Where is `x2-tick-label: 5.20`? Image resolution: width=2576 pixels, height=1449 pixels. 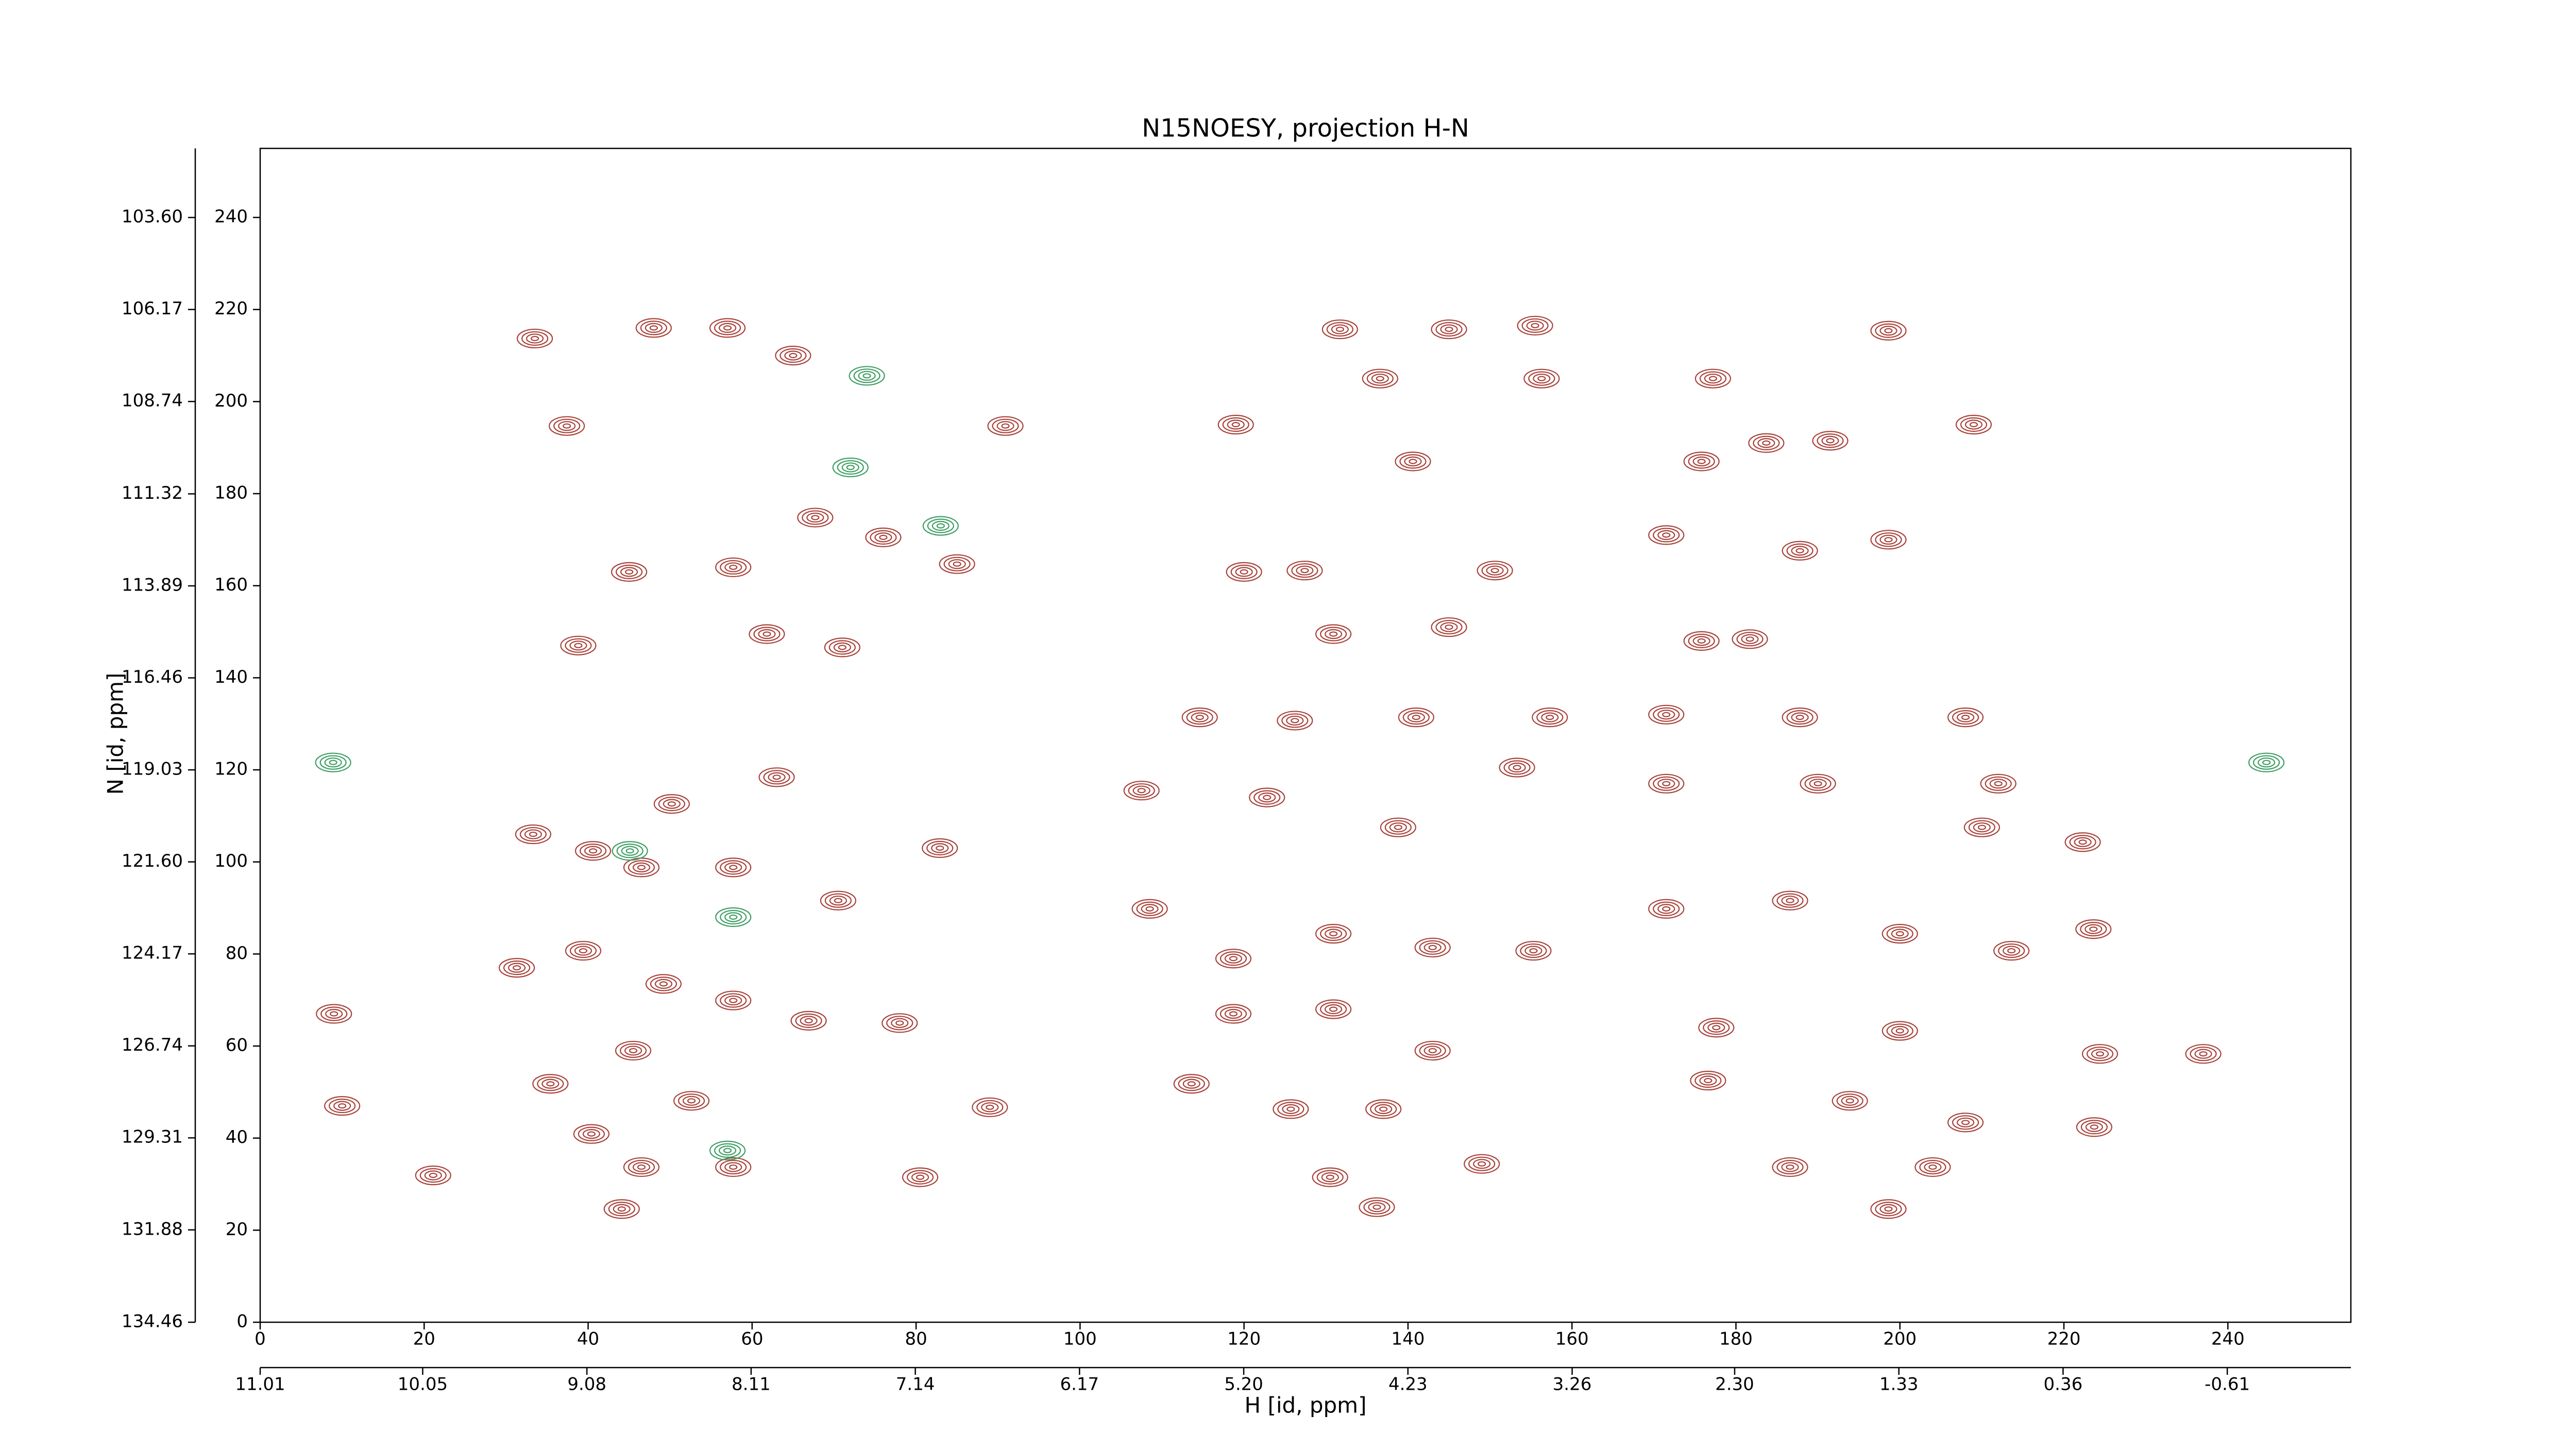
x2-tick-label: 5.20 is located at coordinates (1243, 1384).